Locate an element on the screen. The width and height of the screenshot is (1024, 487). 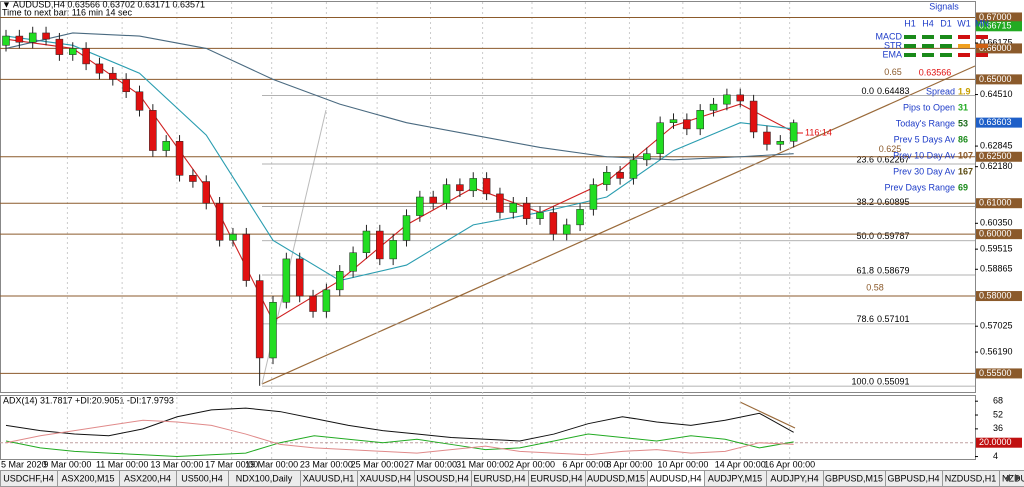
fib-level: 78.6 is located at coordinates (865, 319).